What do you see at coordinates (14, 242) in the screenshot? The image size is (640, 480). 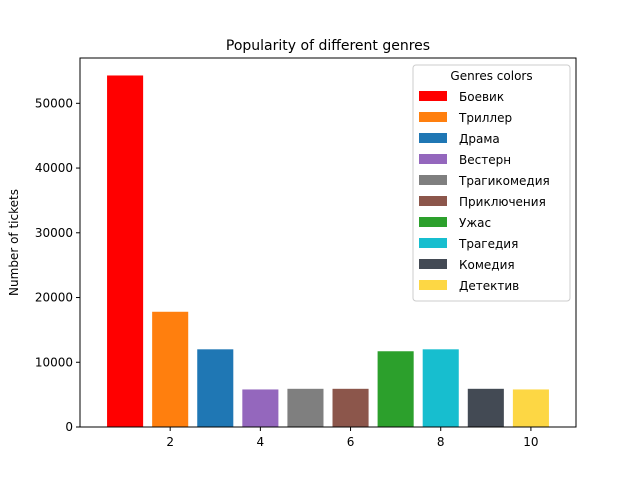 I see `y-axis-label: Number of tickets` at bounding box center [14, 242].